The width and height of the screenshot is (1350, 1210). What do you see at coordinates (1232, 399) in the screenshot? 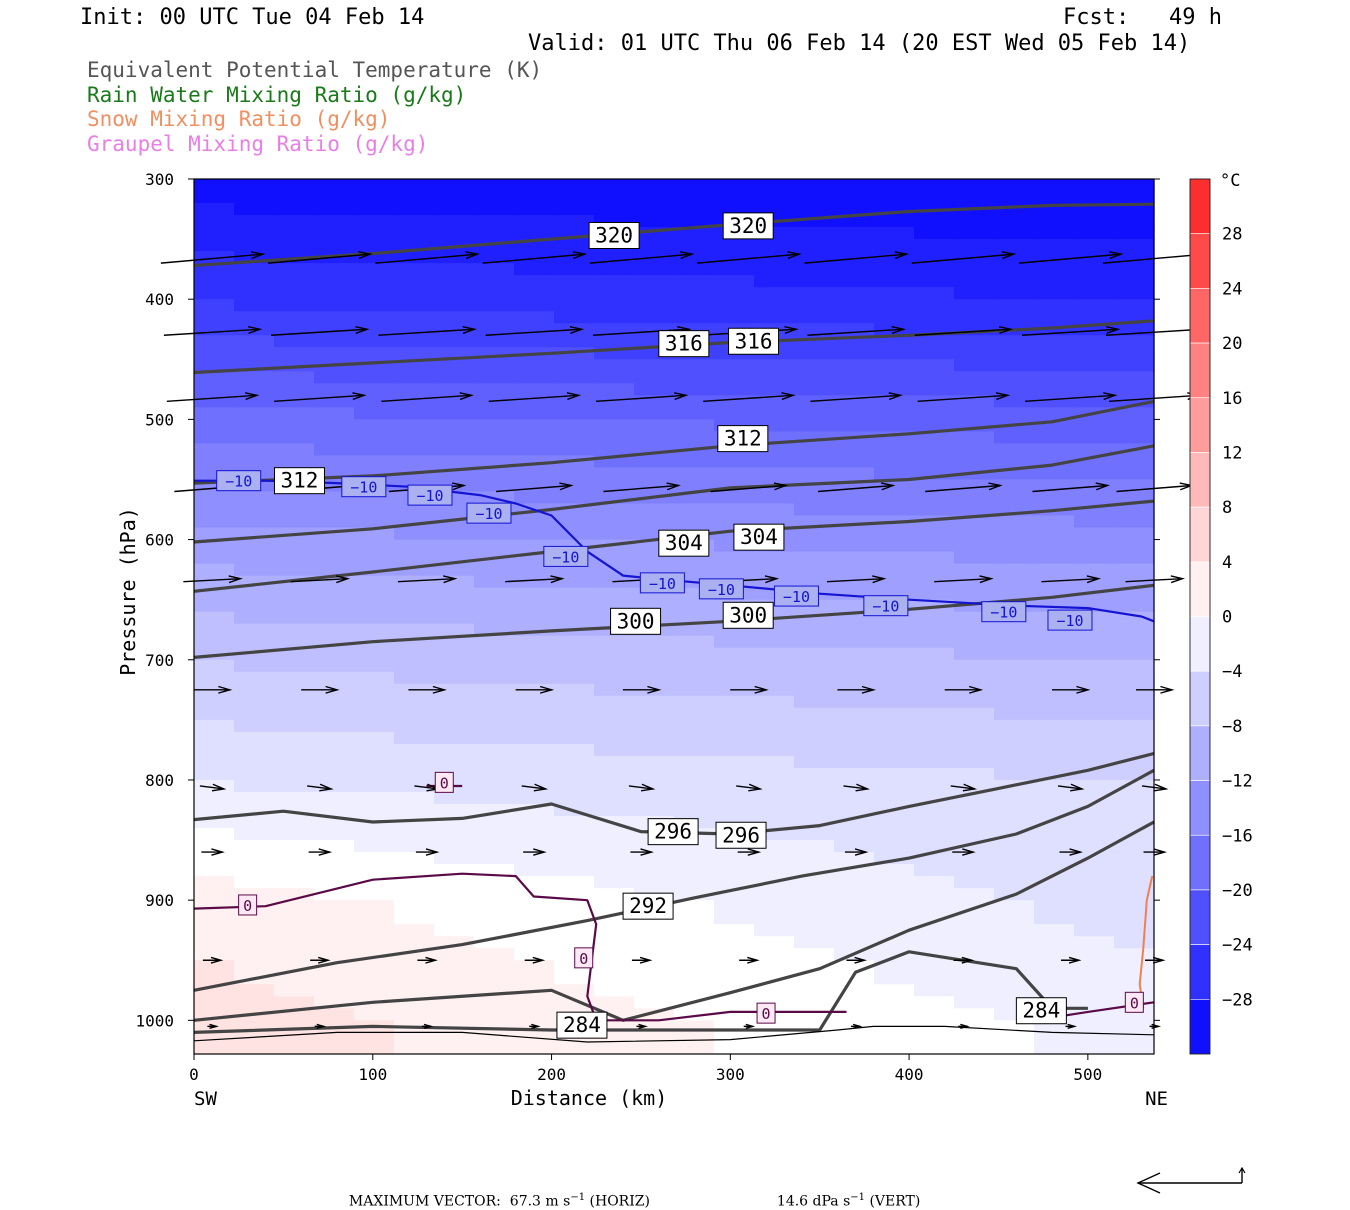
I see `colorbar-tick-label: 16` at bounding box center [1232, 399].